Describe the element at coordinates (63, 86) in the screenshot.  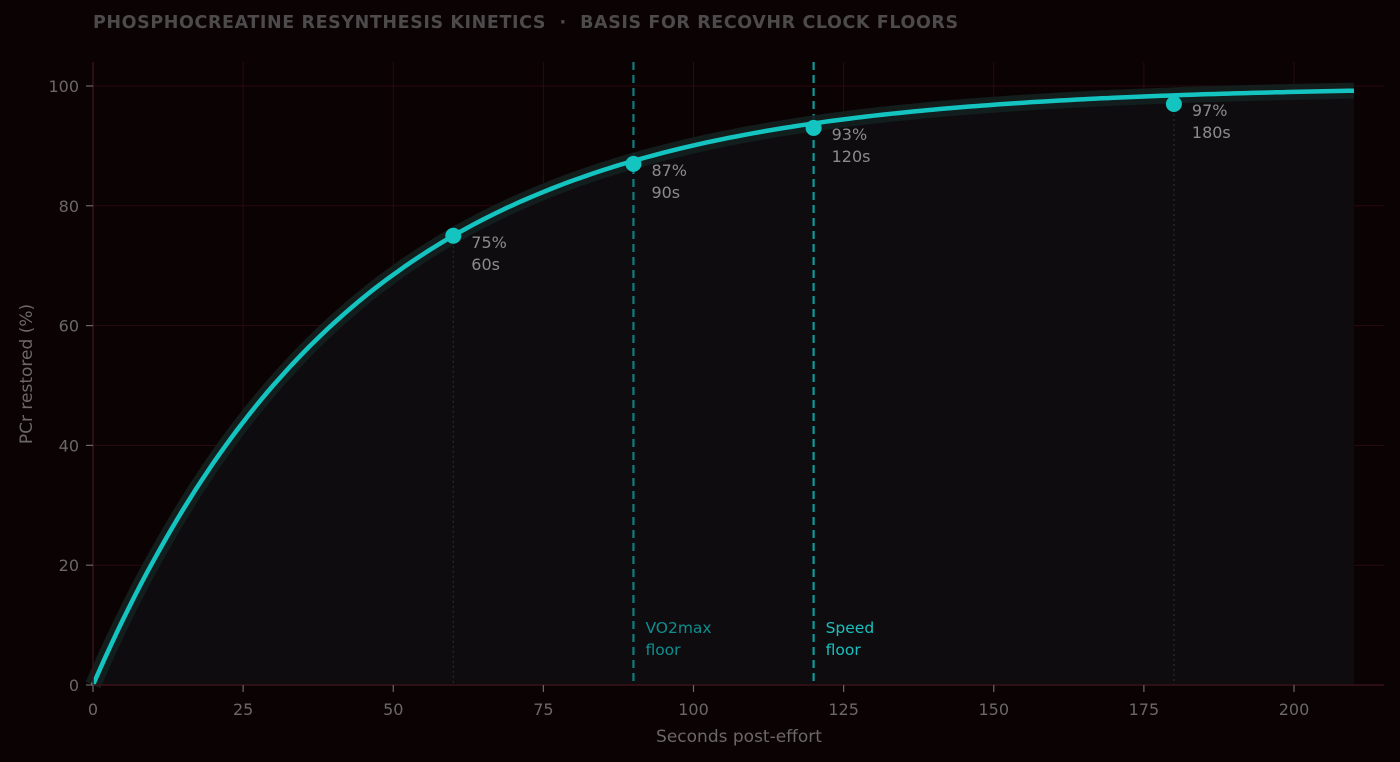
I see `y-tick-label: 100` at that location.